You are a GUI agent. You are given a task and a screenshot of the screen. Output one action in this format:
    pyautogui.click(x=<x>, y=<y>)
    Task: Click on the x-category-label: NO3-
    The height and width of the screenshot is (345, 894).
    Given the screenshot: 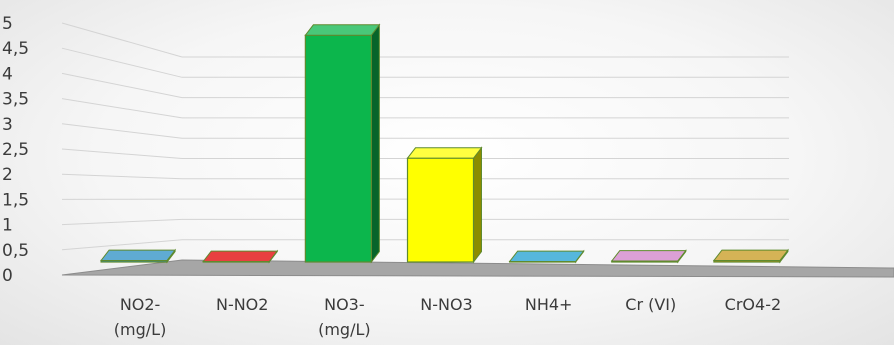 What is the action you would take?
    pyautogui.click(x=344, y=304)
    